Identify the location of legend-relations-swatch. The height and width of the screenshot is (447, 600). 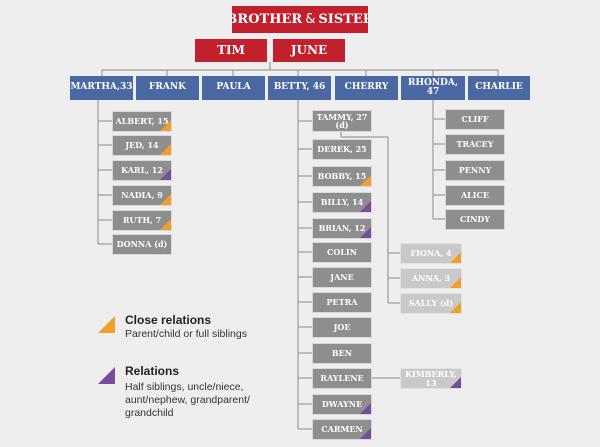
(106, 375).